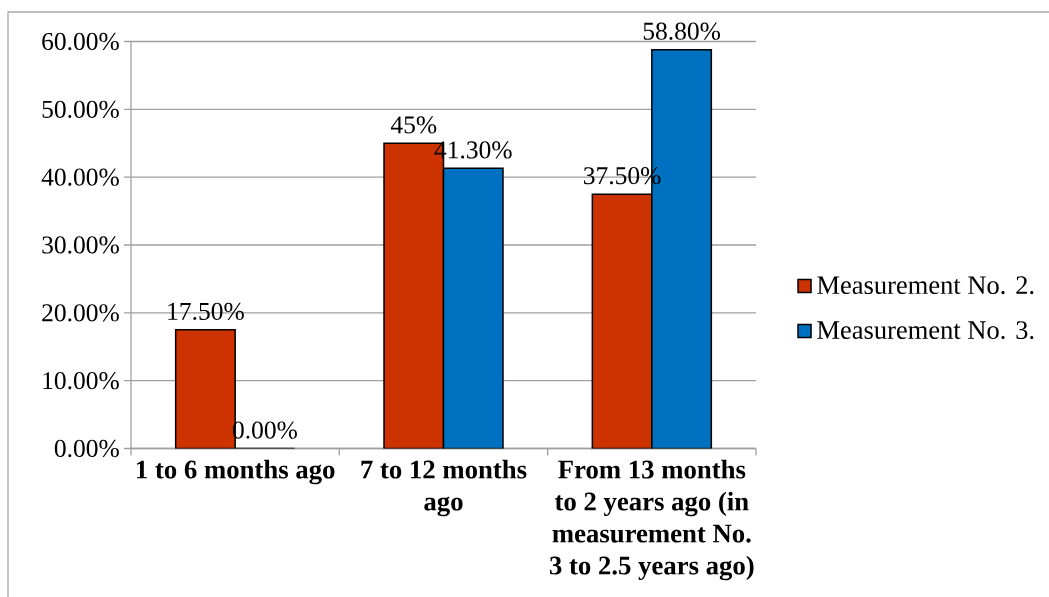 The image size is (1049, 597). I want to click on x-tick-label: From 13 months to 2 years ago (in measurement No. 3 to 2.5 years ago), so click(651, 520).